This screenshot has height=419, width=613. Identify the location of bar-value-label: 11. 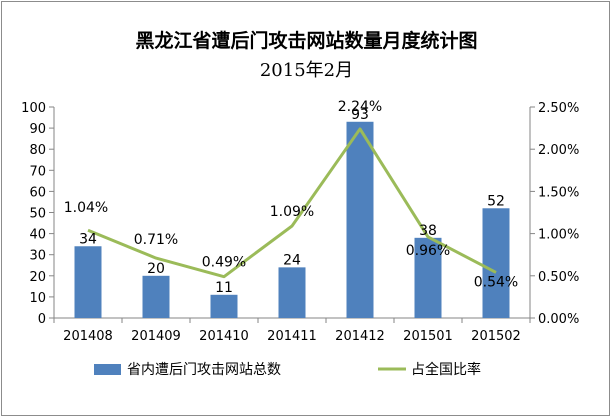
(224, 288).